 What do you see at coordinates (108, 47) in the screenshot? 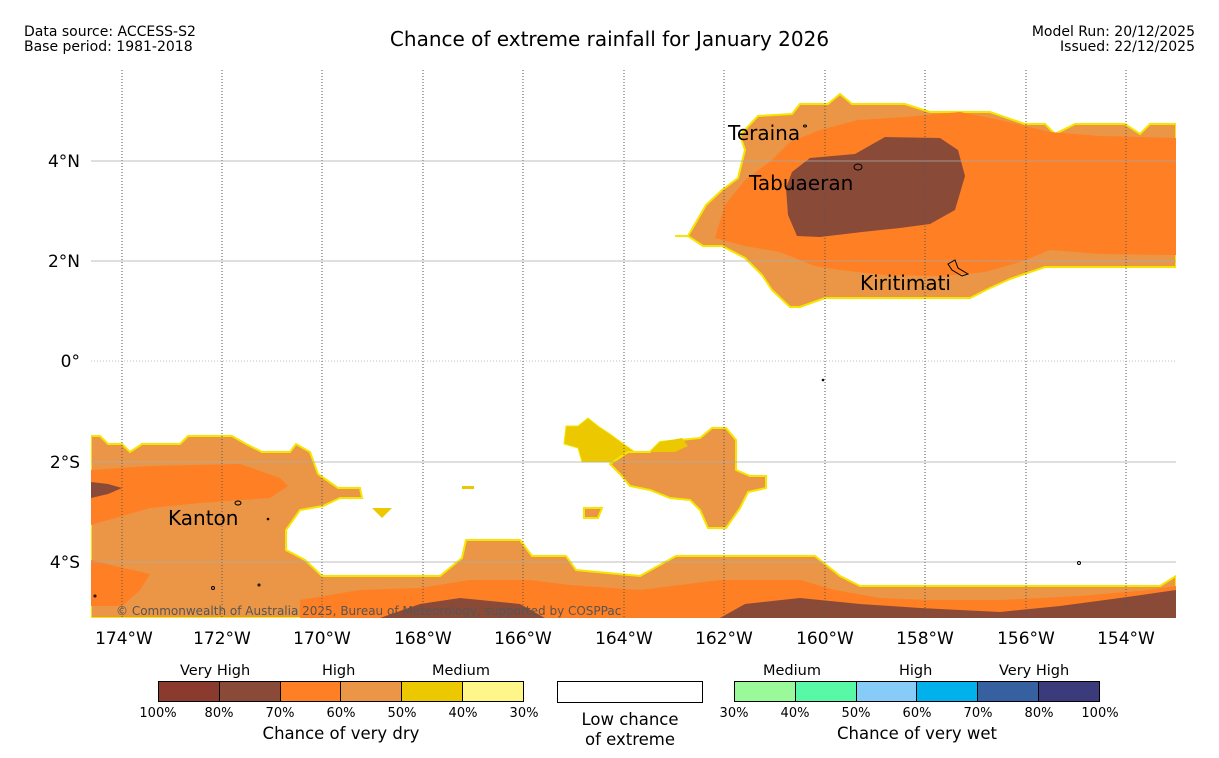
I see `base-period-text: Base period: 1981-2018` at bounding box center [108, 47].